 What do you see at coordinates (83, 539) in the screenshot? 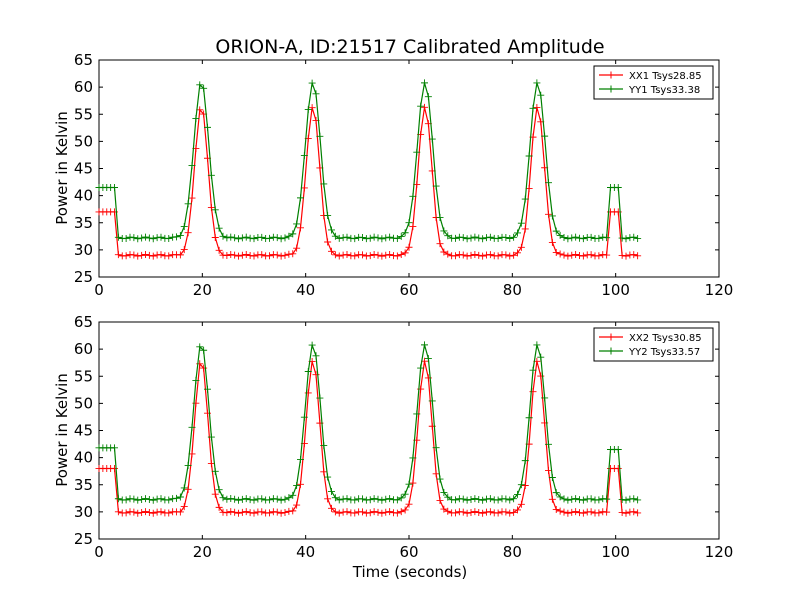
I see `bottom-y-tick-label: 25` at bounding box center [83, 539].